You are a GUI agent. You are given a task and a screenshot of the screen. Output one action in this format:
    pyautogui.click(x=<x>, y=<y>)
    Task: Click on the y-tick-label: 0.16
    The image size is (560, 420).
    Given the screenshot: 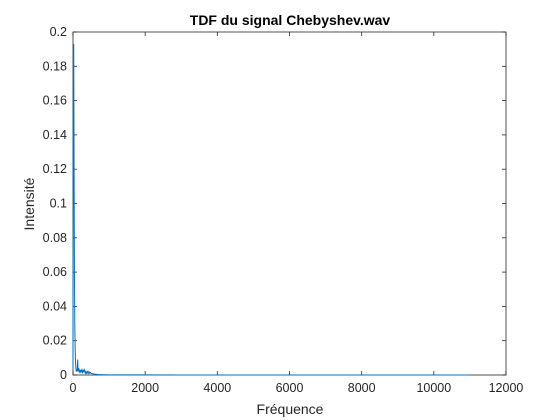 What is the action you would take?
    pyautogui.click(x=55, y=101)
    